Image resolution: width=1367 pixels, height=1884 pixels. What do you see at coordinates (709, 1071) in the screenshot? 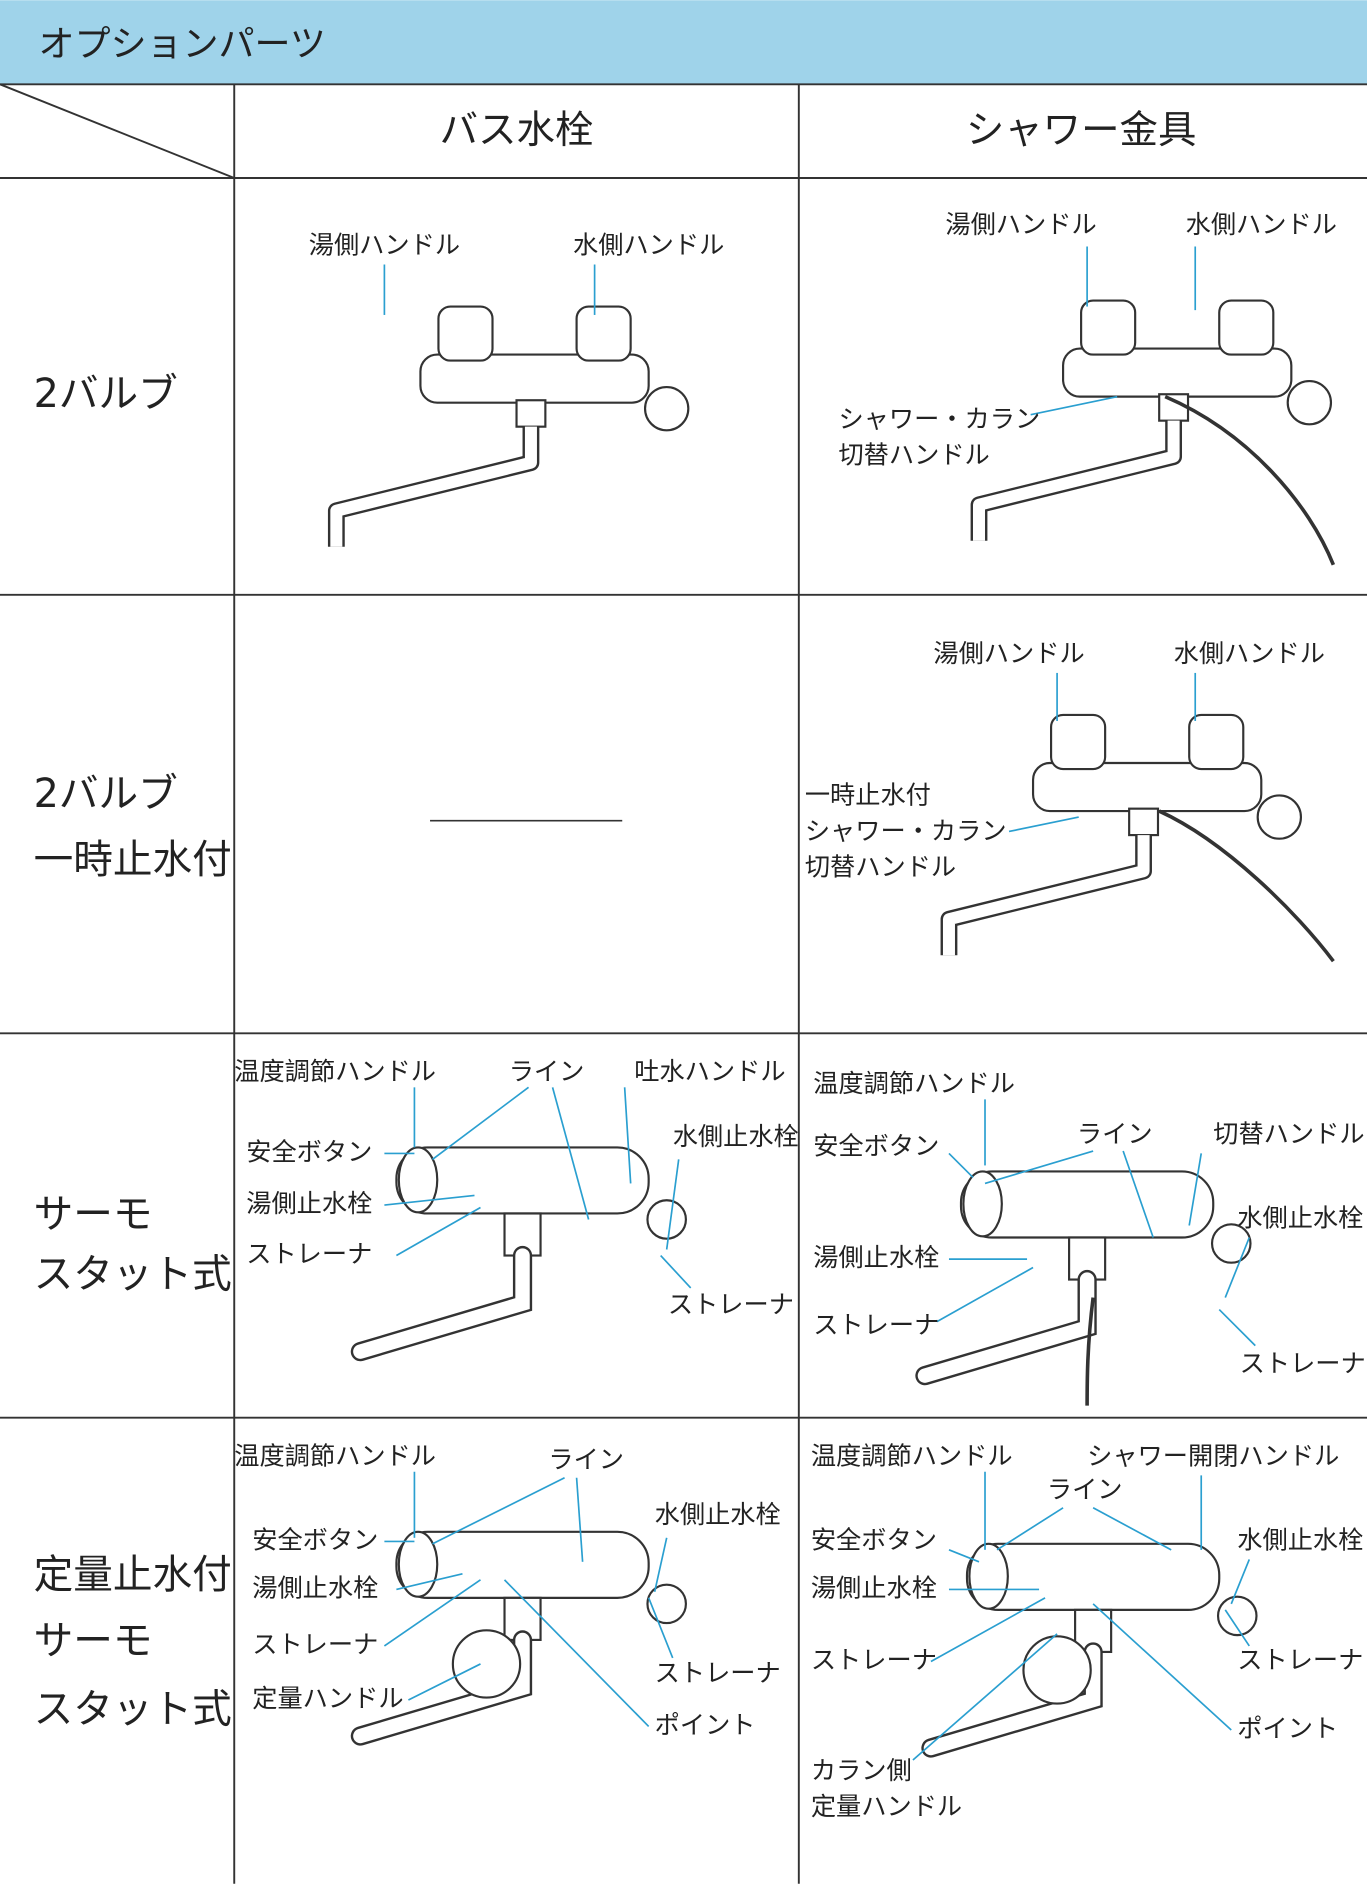
I see `part-label: 吐水ハンドル` at bounding box center [709, 1071].